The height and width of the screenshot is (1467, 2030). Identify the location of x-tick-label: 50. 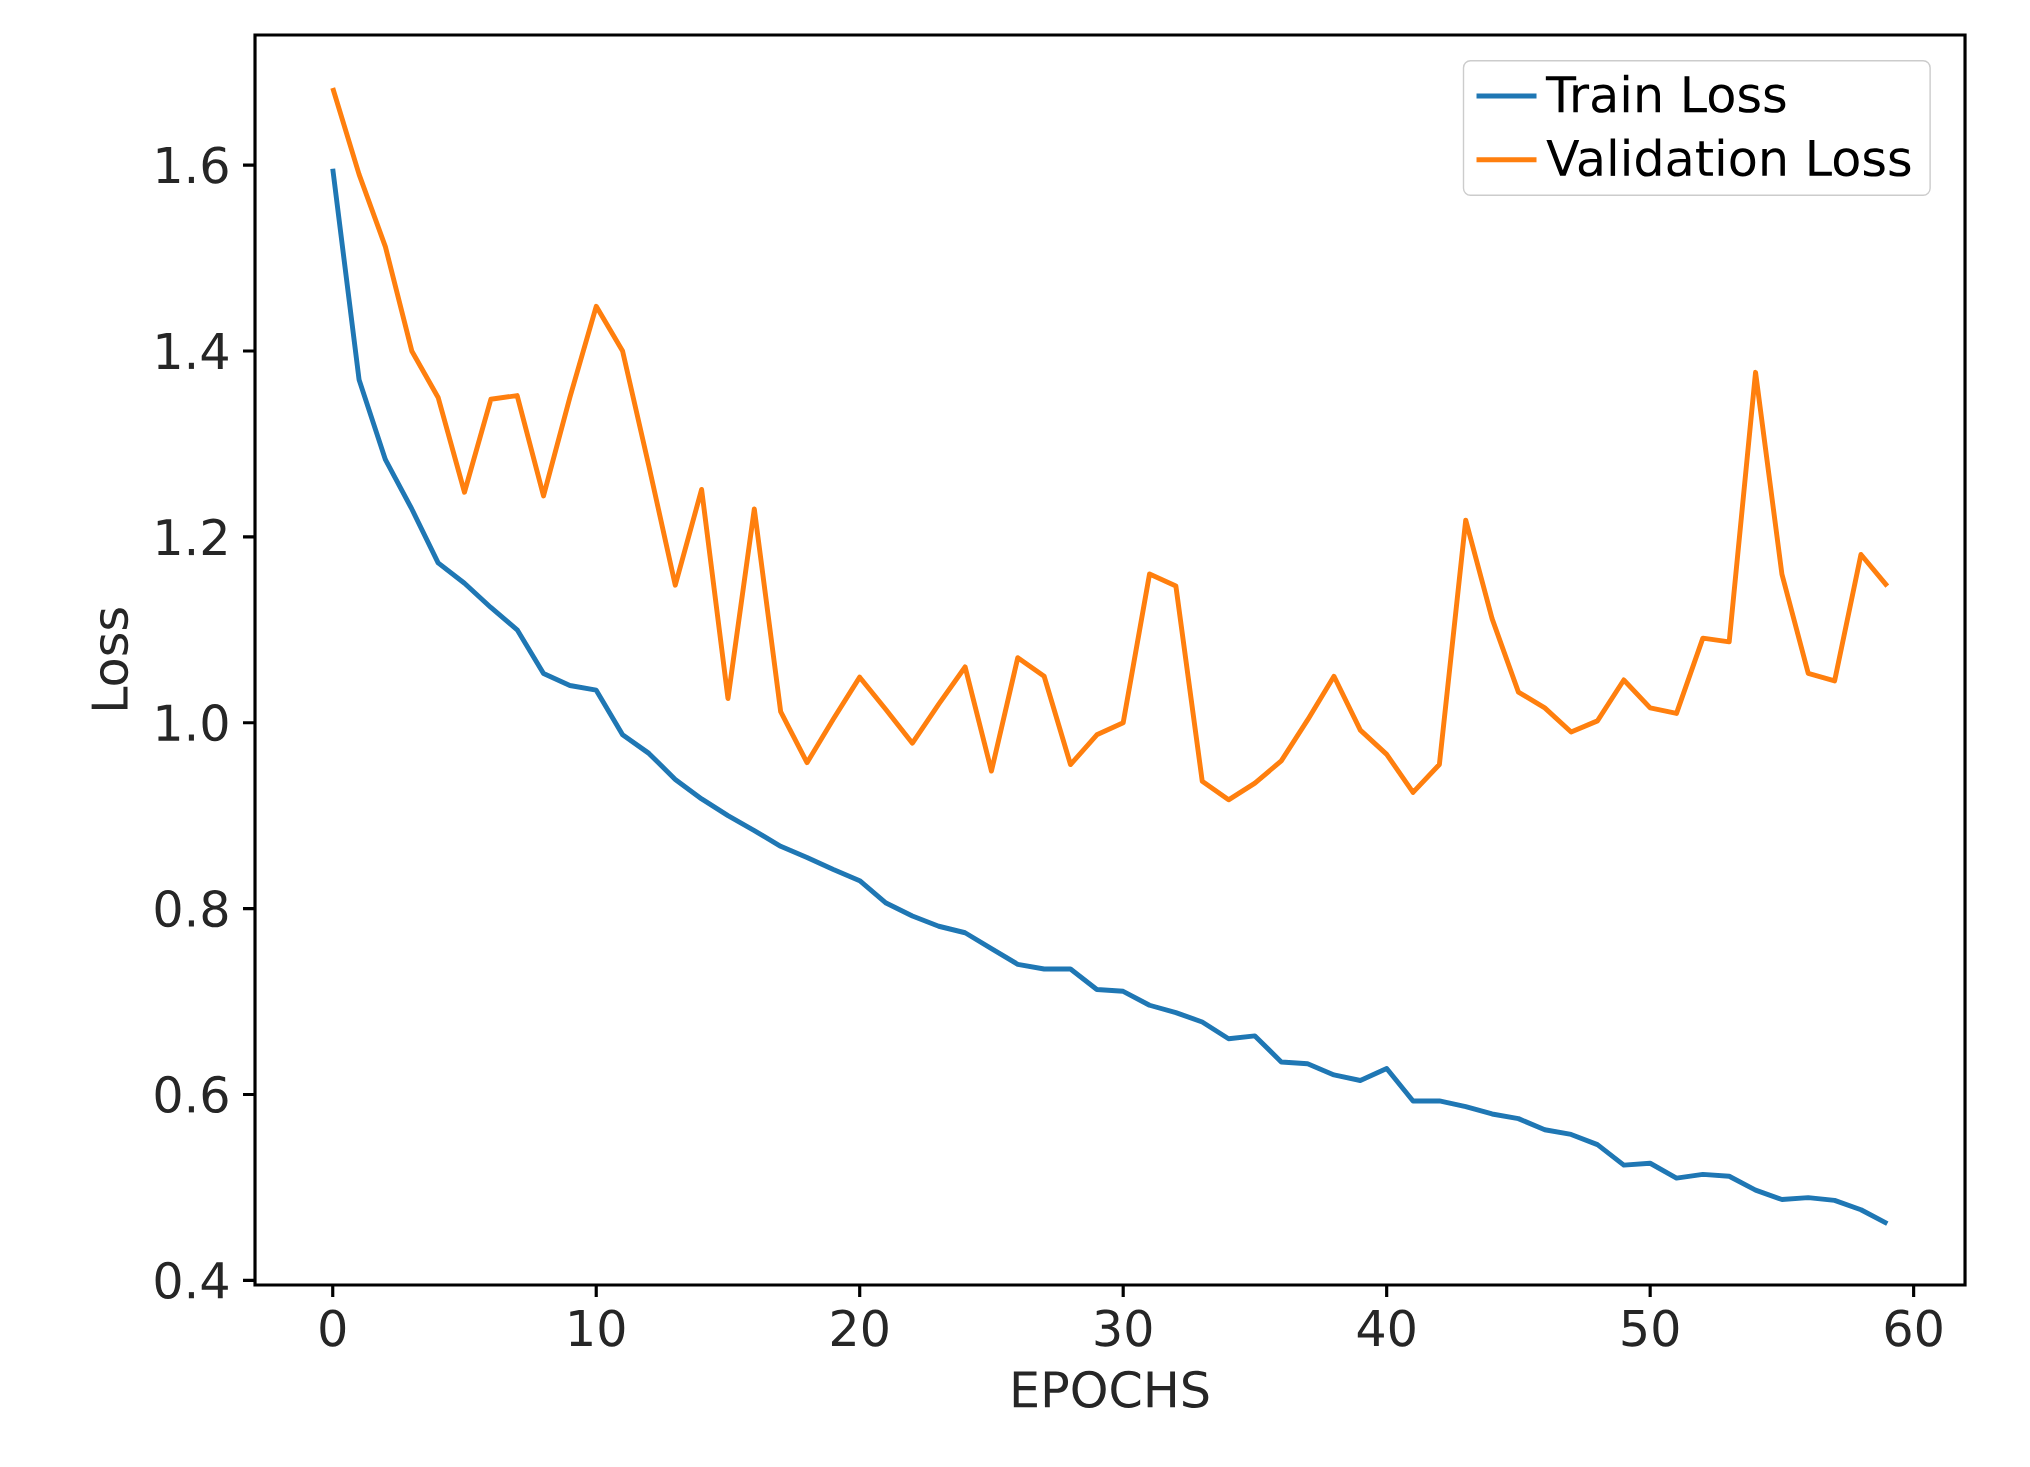
(1650, 1328).